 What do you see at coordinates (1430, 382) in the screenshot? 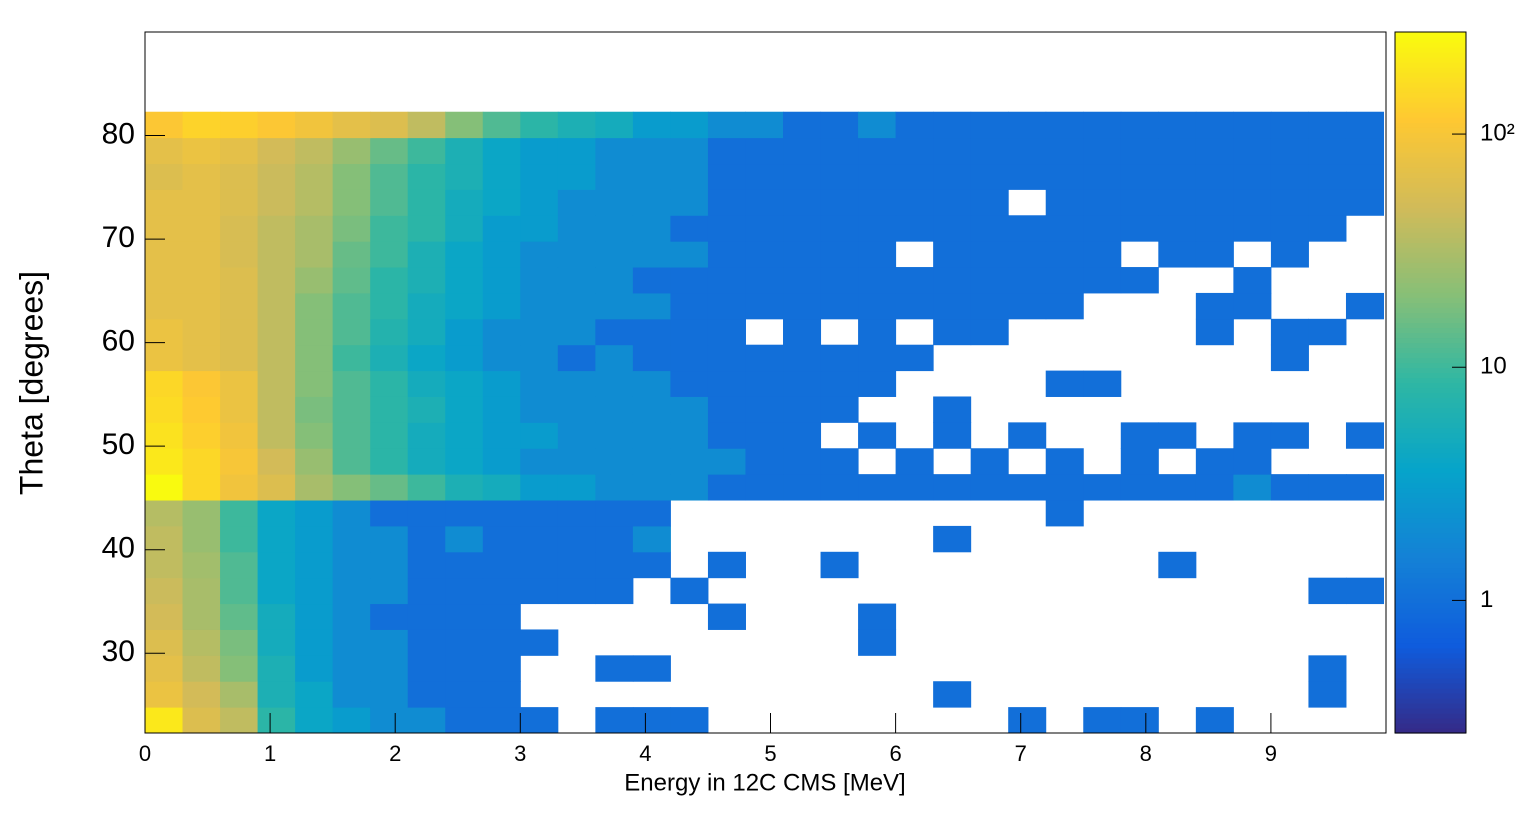
I see `colorbar-frame` at bounding box center [1430, 382].